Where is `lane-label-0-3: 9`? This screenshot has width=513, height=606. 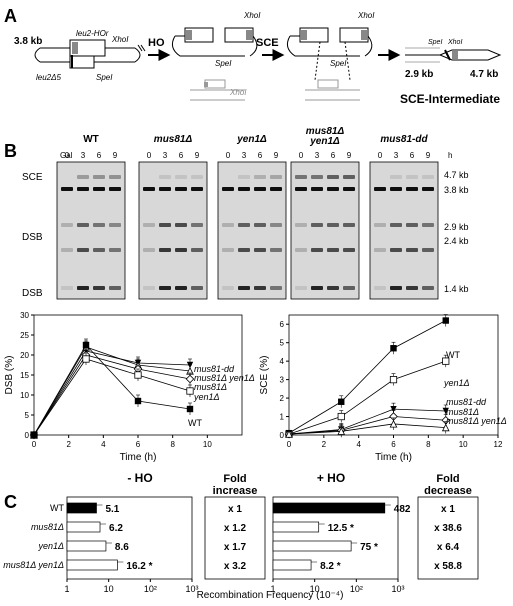
lane-label-0-3: 9 is located at coordinates (115, 155).